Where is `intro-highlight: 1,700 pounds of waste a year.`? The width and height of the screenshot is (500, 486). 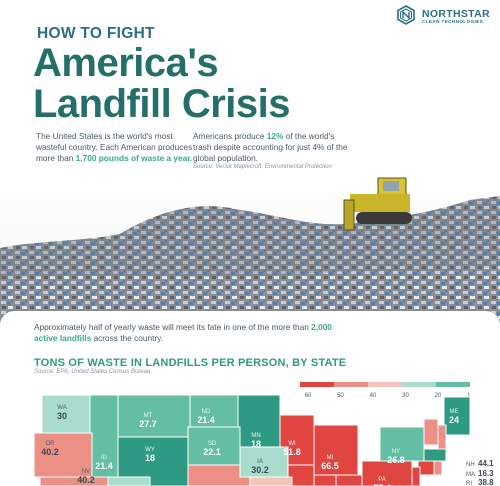
intro-highlight: 1,700 pounds of waste a year. is located at coordinates (134, 157).